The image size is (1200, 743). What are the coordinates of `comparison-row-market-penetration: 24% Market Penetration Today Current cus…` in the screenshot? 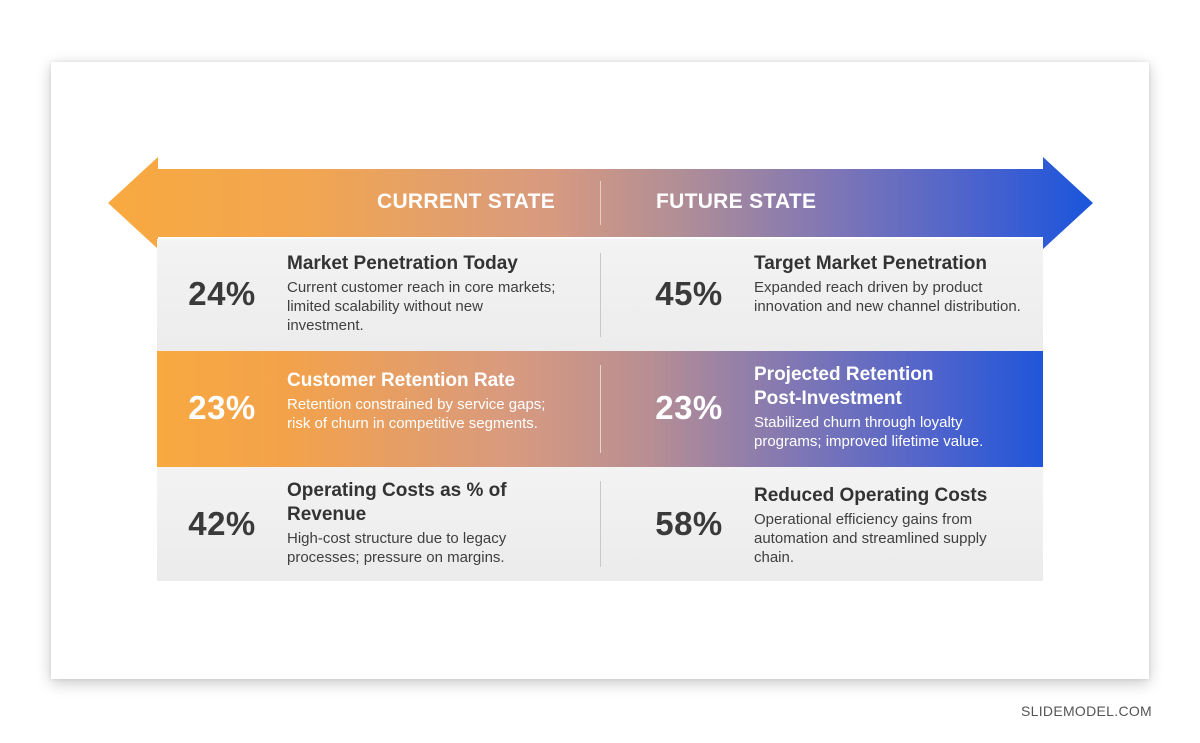 It's located at (600, 295).